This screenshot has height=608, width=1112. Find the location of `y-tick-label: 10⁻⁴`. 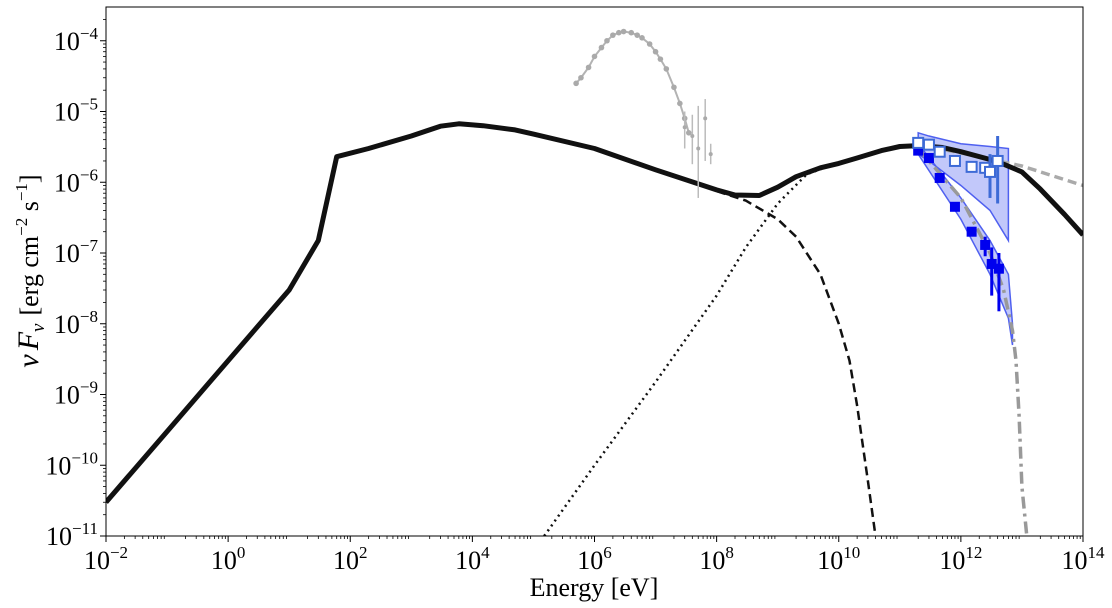

y-tick-label: 10⁻⁴ is located at coordinates (76, 40).